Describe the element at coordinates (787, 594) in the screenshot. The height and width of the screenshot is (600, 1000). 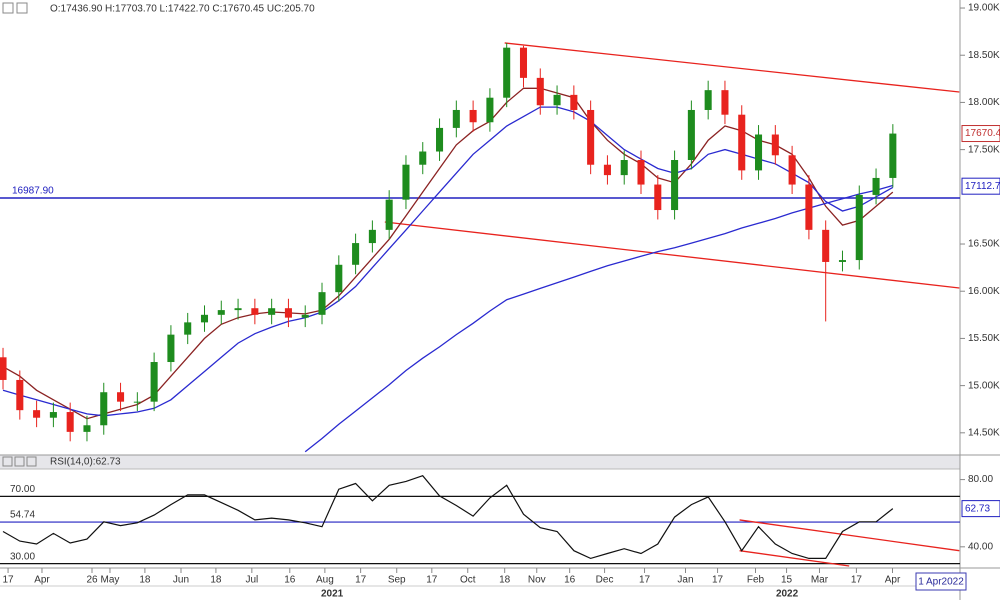
I see `year-label: 2022` at that location.